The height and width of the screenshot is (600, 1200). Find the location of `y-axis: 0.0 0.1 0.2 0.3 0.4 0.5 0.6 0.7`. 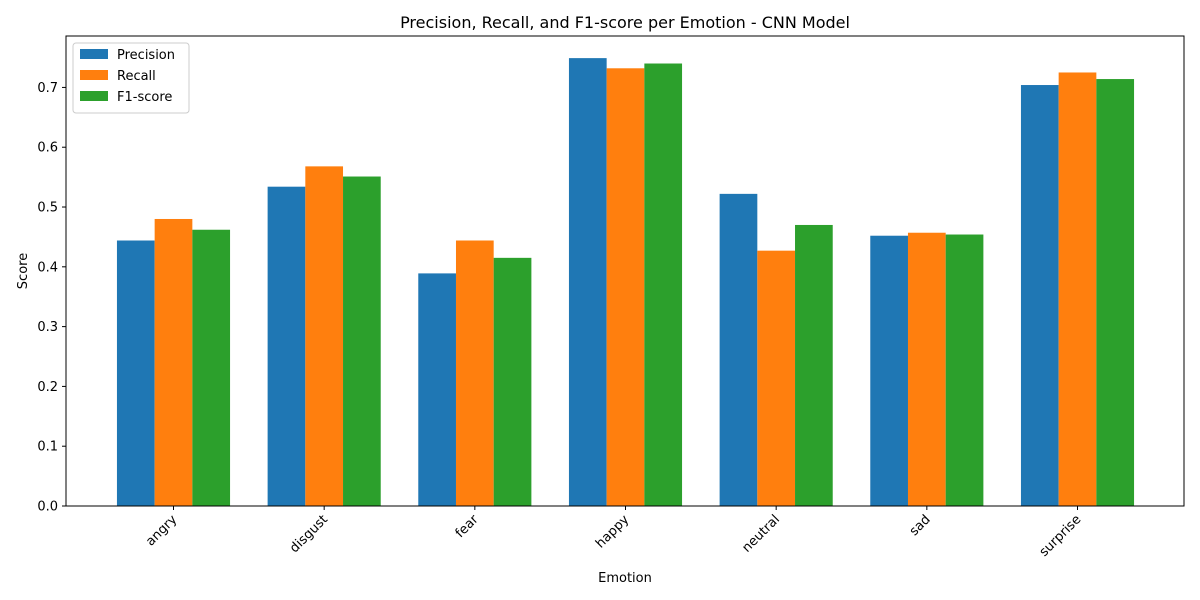

y-axis: 0.0 0.1 0.2 0.3 0.4 0.5 0.6 0.7 is located at coordinates (51, 298).